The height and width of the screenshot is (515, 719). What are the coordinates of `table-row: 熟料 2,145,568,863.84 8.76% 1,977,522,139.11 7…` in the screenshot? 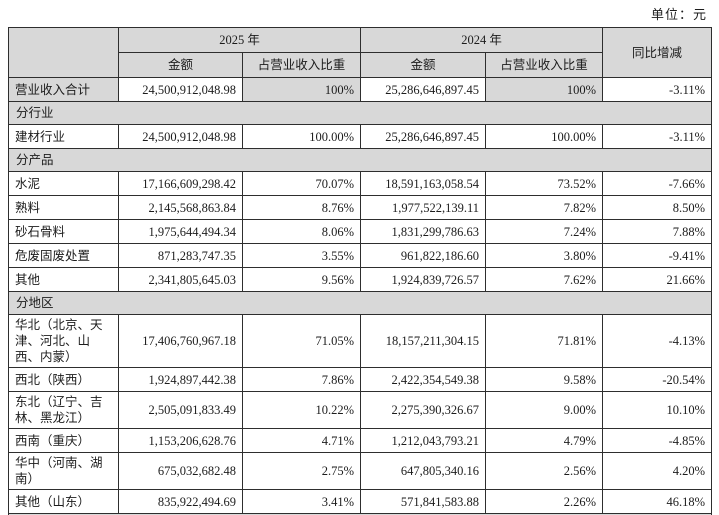 It's located at (360, 207).